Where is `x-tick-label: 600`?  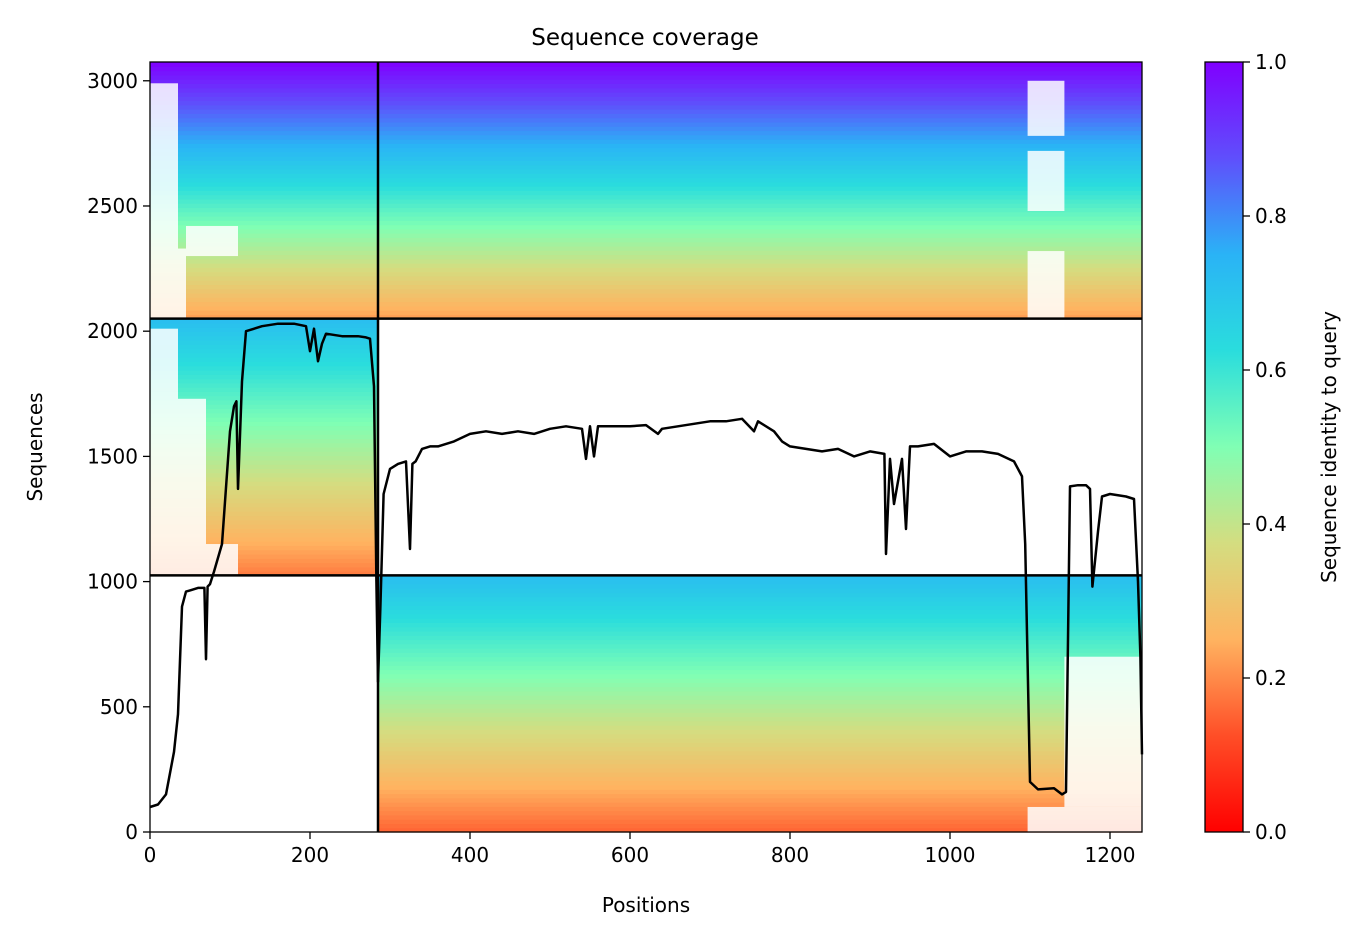
x-tick-label: 600 is located at coordinates (630, 855).